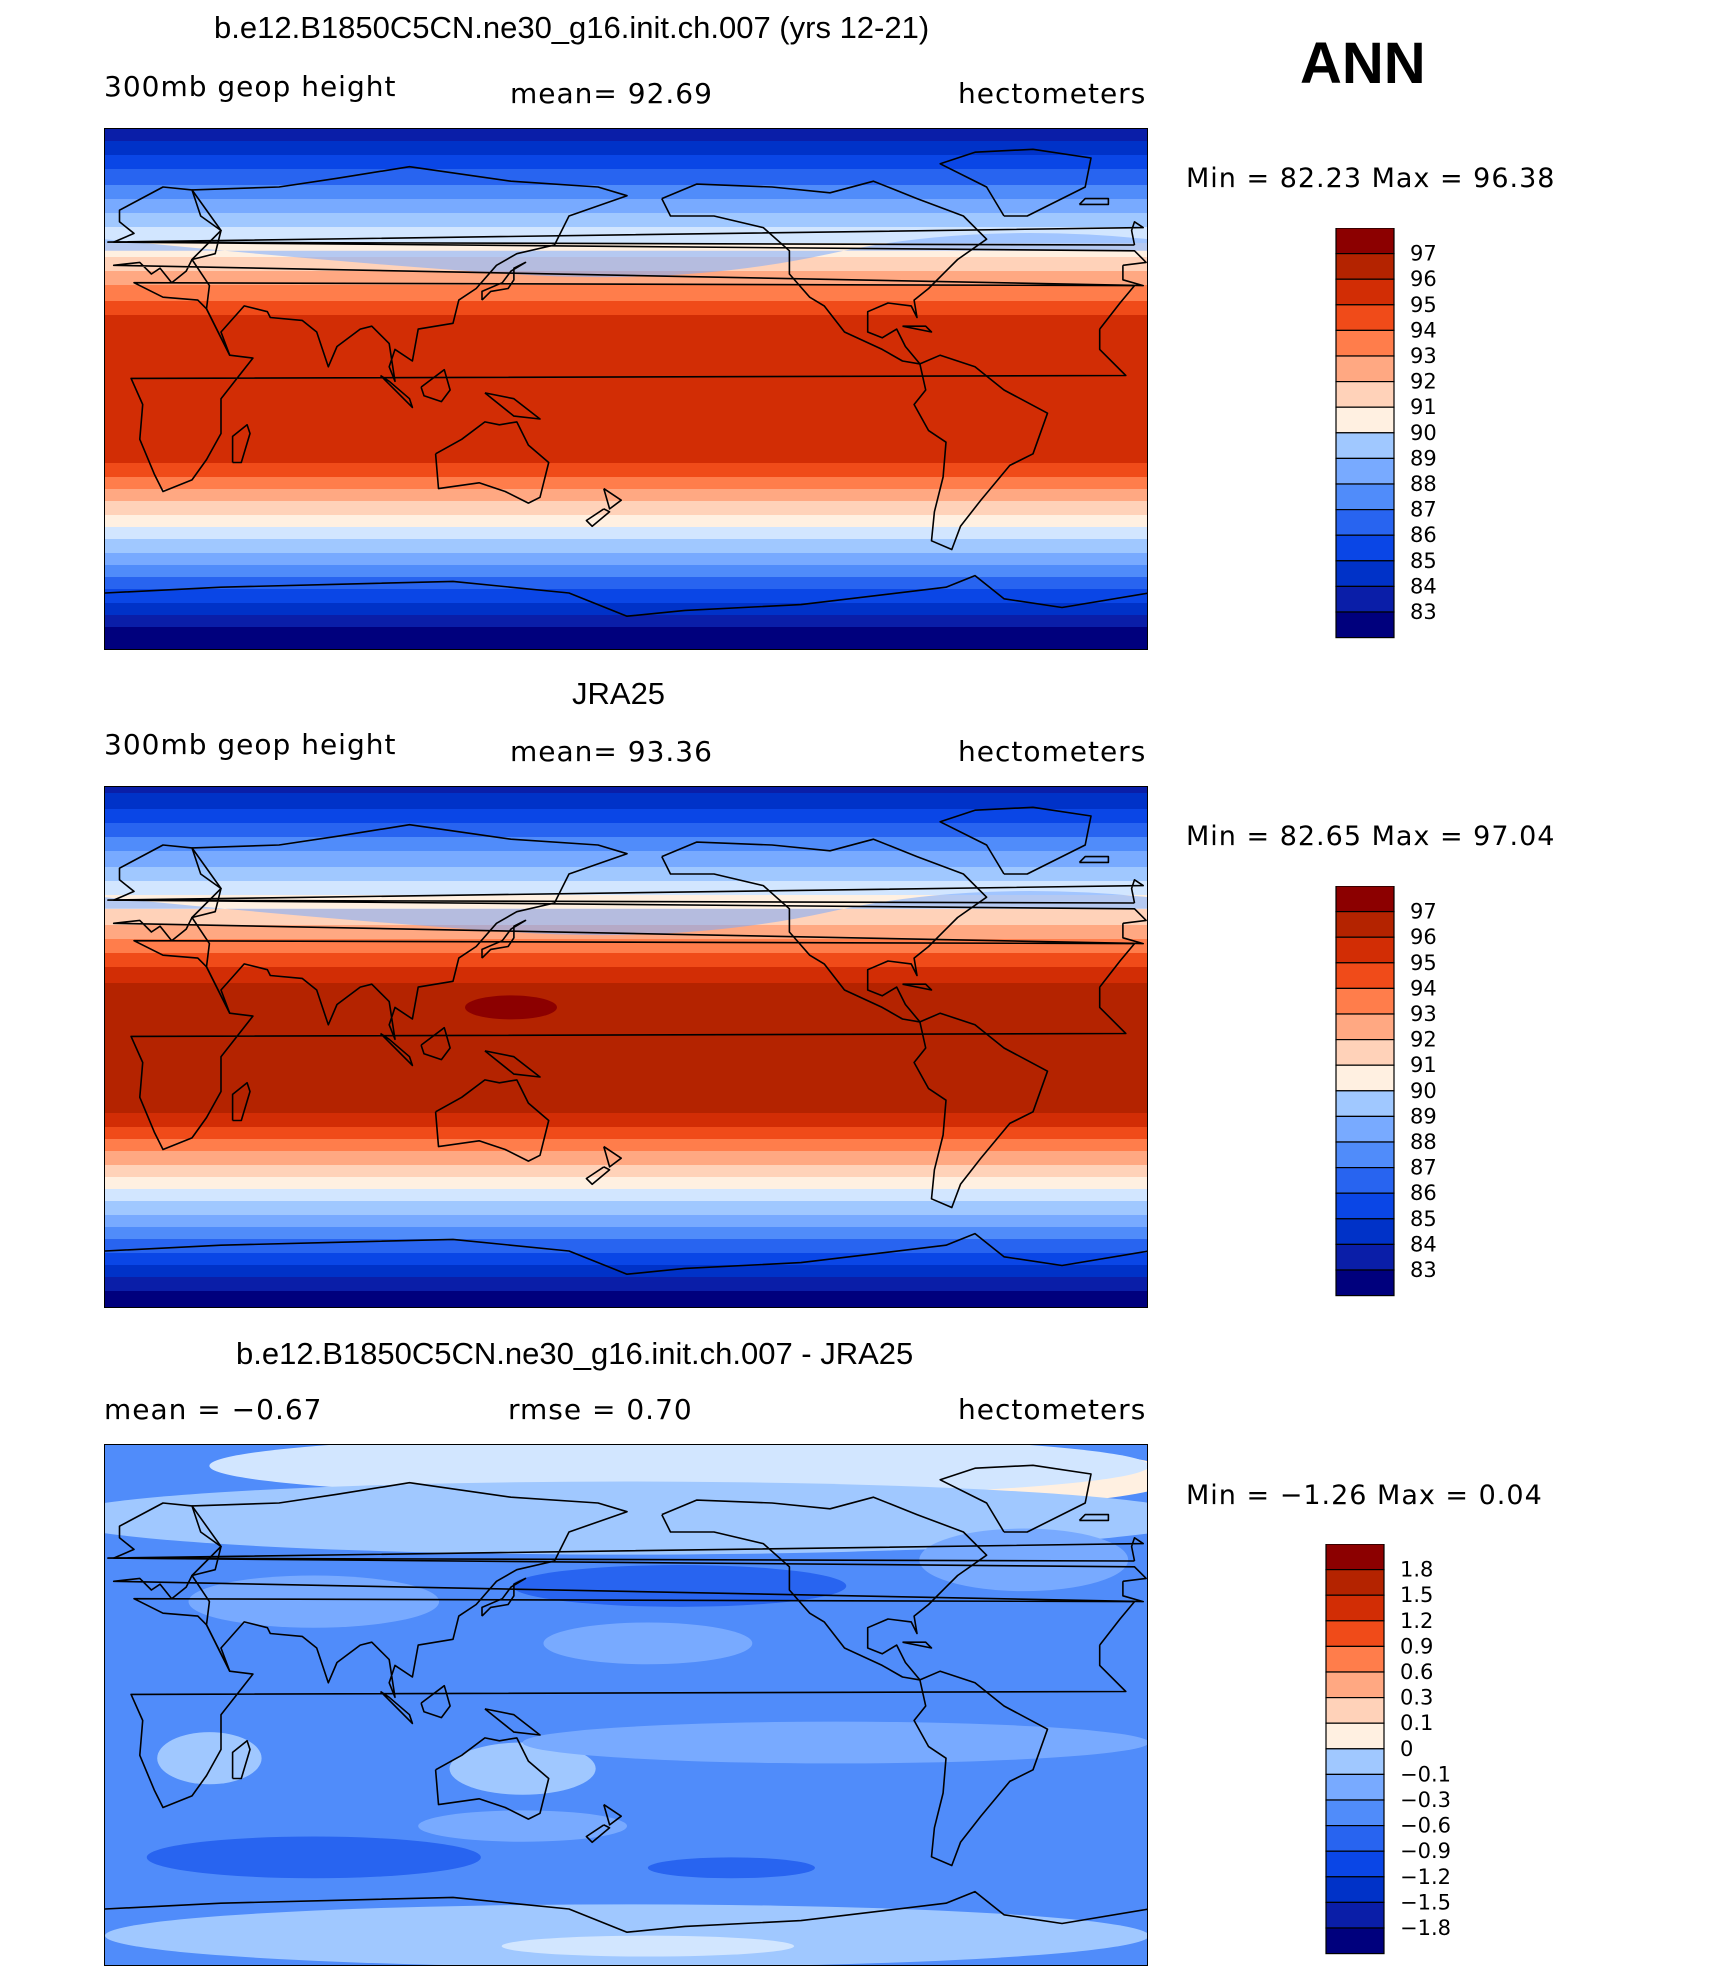  What do you see at coordinates (1423, 586) in the screenshot?
I see `colorbar-tick-label: 84` at bounding box center [1423, 586].